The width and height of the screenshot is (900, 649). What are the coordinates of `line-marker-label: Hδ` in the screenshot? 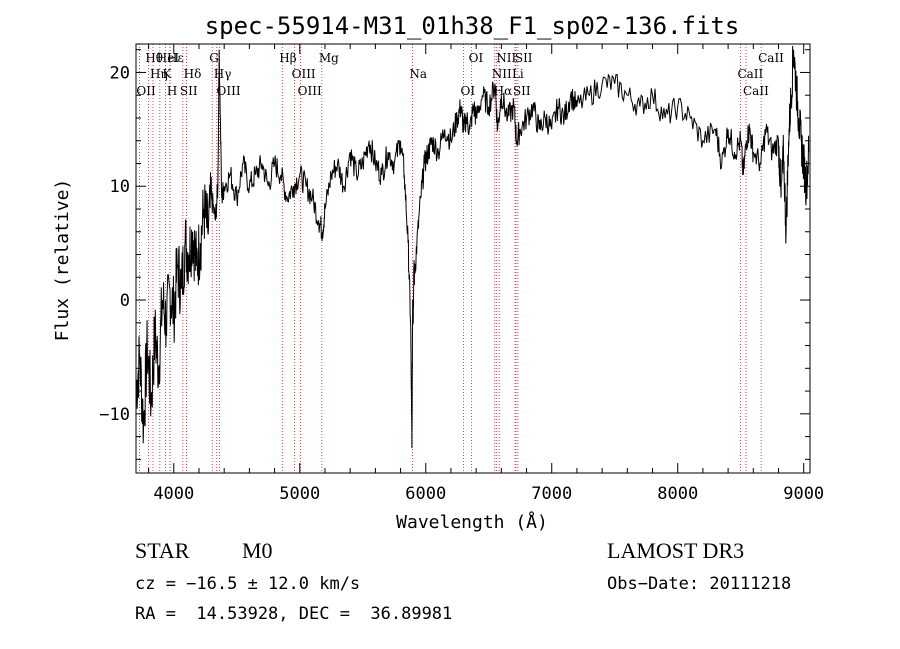 It's located at (193, 74).